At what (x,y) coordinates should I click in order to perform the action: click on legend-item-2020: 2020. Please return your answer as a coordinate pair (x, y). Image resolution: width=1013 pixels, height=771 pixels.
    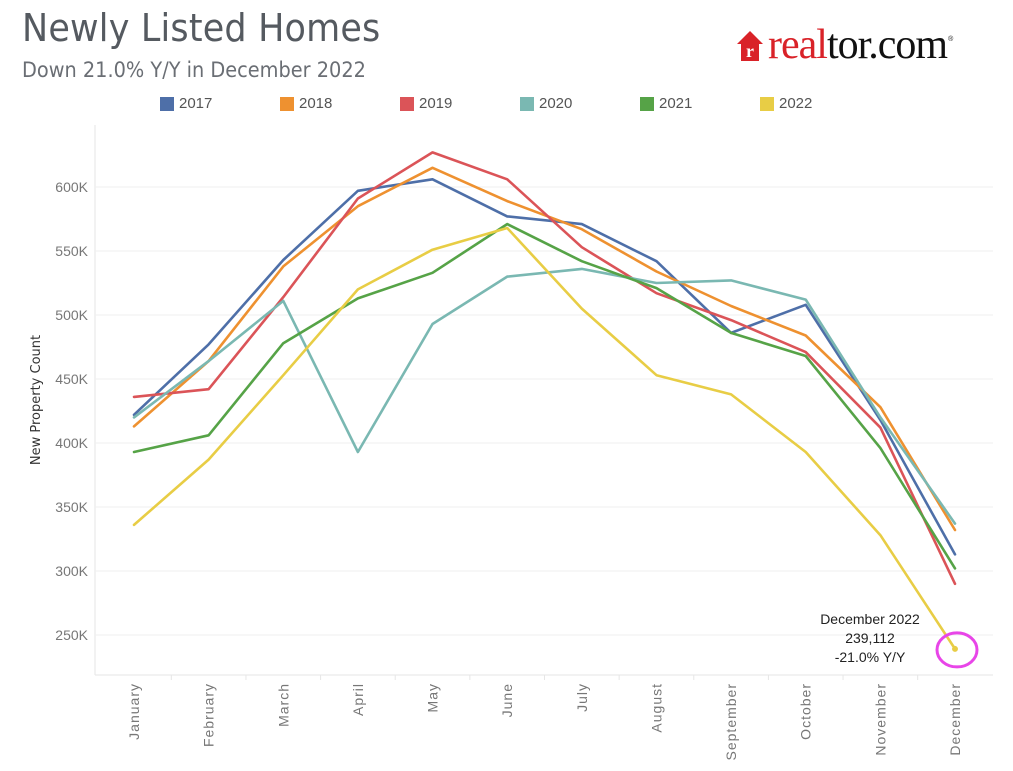
    Looking at the image, I should click on (580, 103).